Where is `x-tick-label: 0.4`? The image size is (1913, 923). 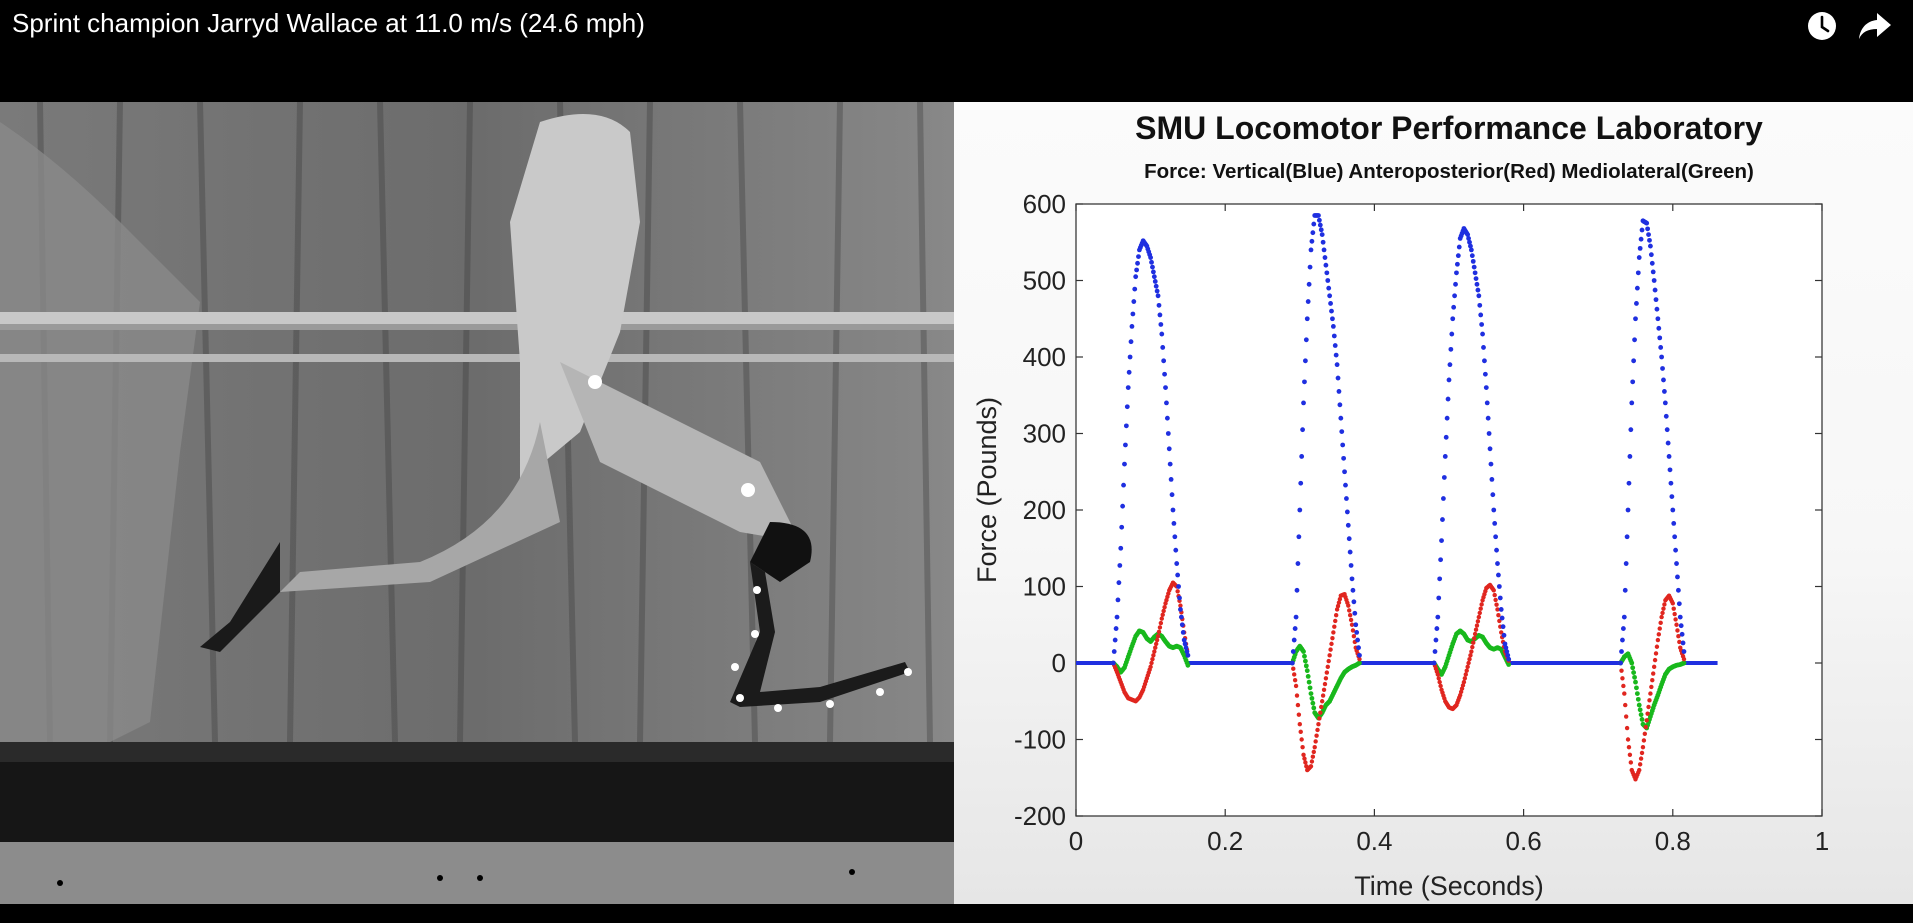
x-tick-label: 0.4 is located at coordinates (1374, 841).